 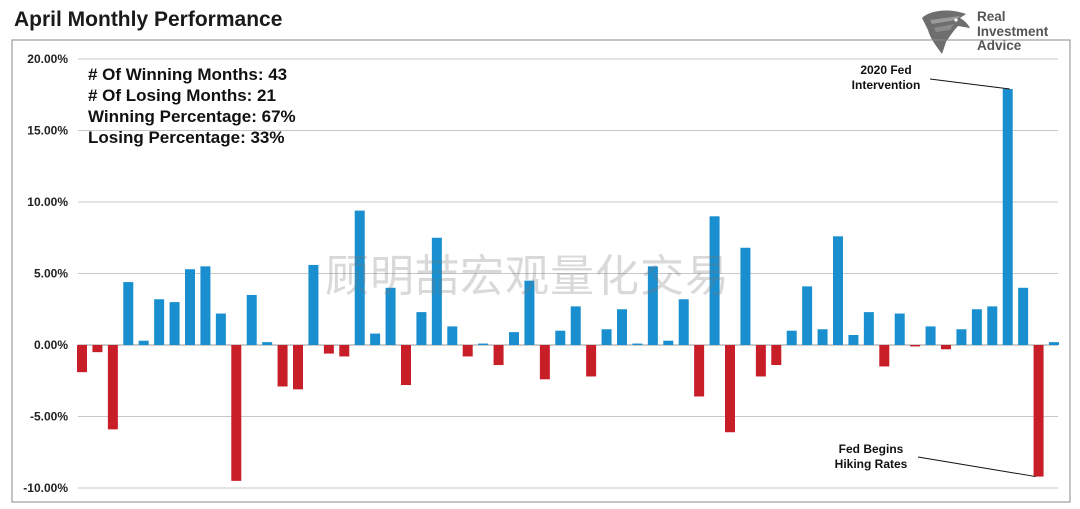 I want to click on y-tick-label: 15.00%, so click(x=47, y=131).